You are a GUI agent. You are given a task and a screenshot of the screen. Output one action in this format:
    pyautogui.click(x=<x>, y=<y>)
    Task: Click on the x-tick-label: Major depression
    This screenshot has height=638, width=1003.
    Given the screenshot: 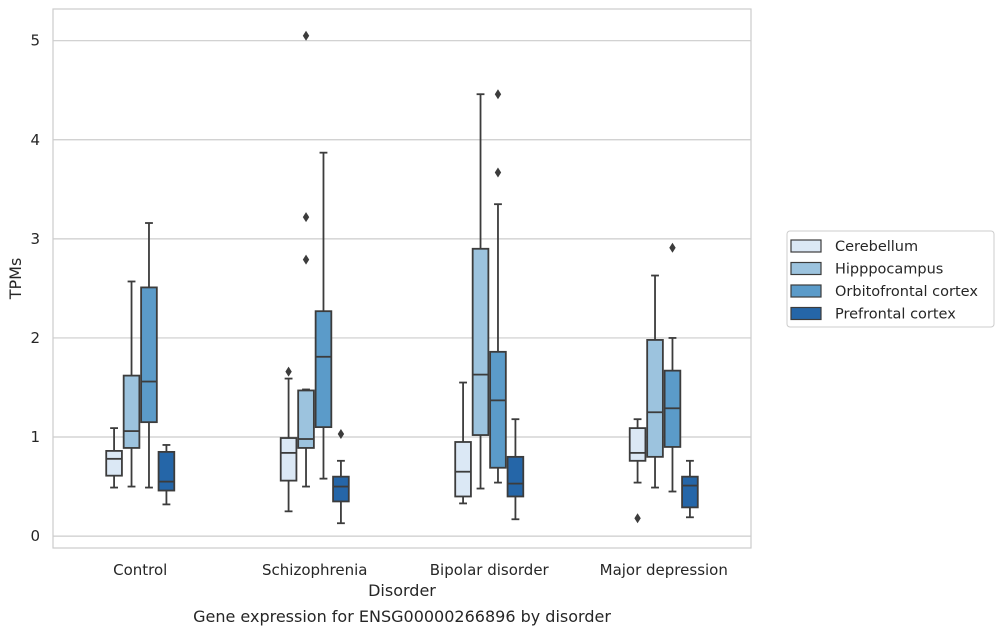 What is the action you would take?
    pyautogui.click(x=664, y=570)
    